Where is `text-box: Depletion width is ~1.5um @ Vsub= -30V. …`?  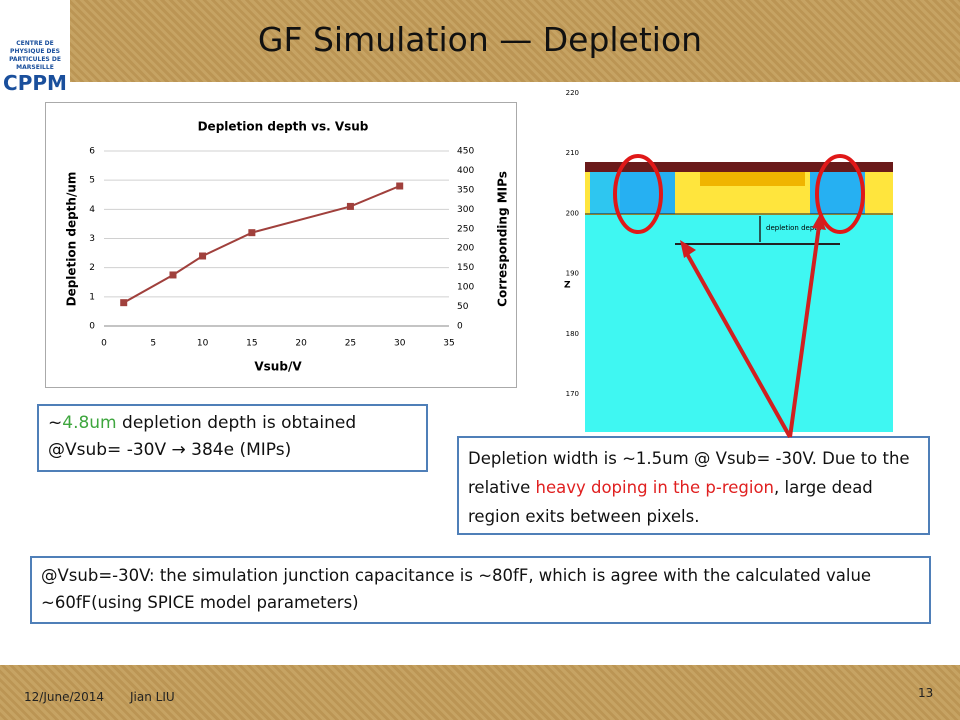
text-box: Depletion width is ~1.5um @ Vsub= -30V. … is located at coordinates (693, 485).